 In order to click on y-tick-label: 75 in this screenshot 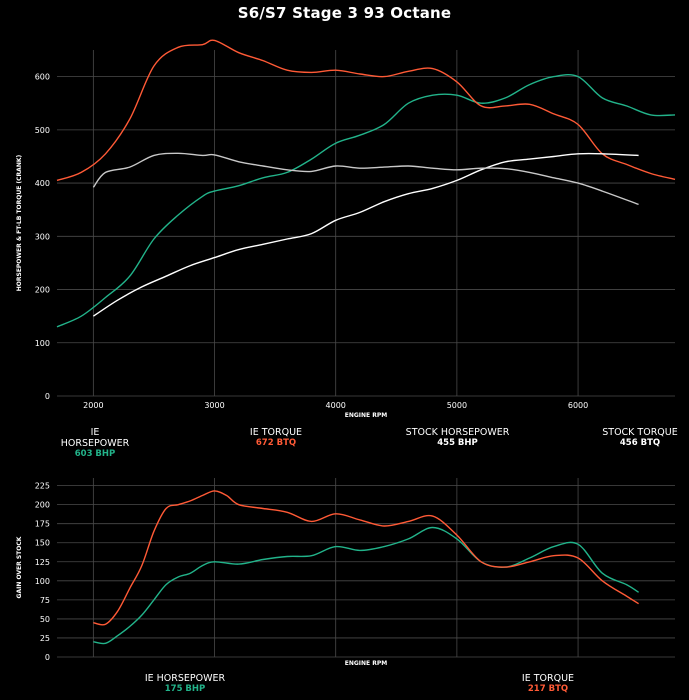, I will do `click(45, 600)`.